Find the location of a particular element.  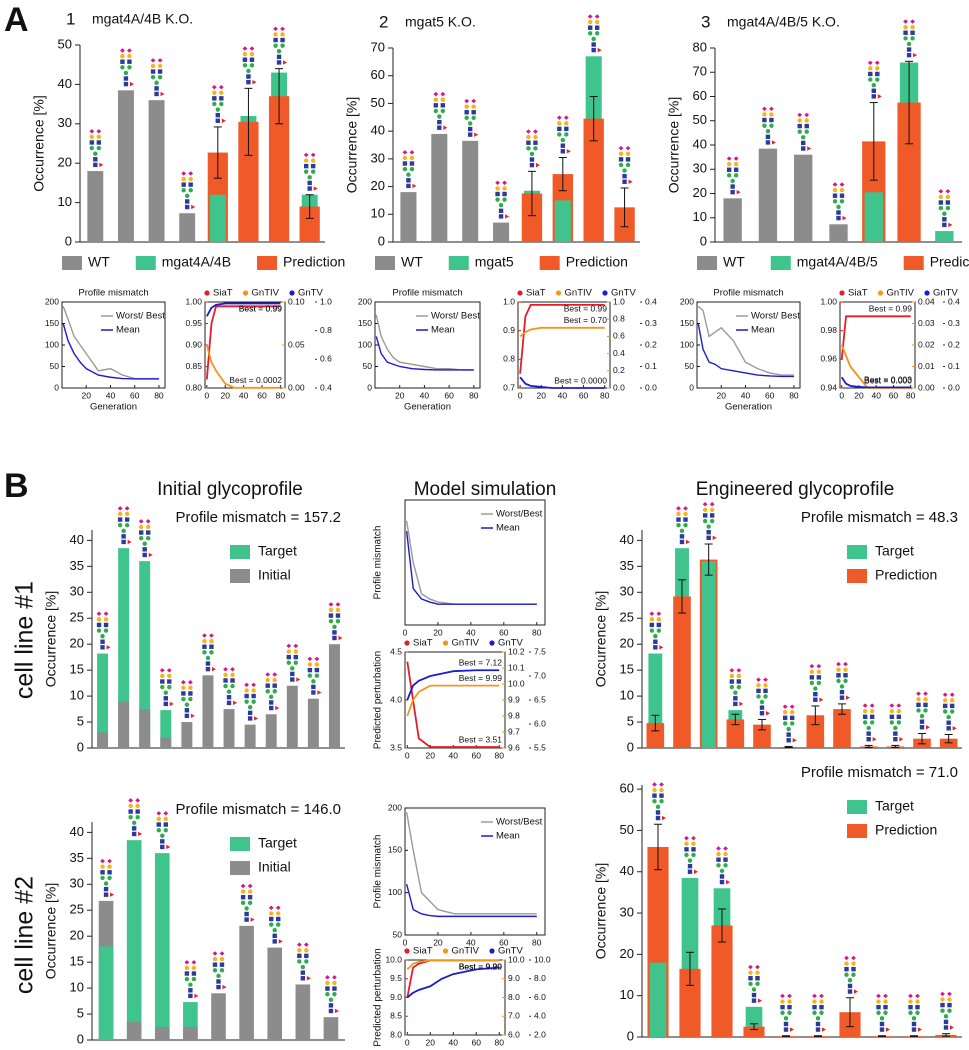

legend-label: SiaT is located at coordinates (536, 293).